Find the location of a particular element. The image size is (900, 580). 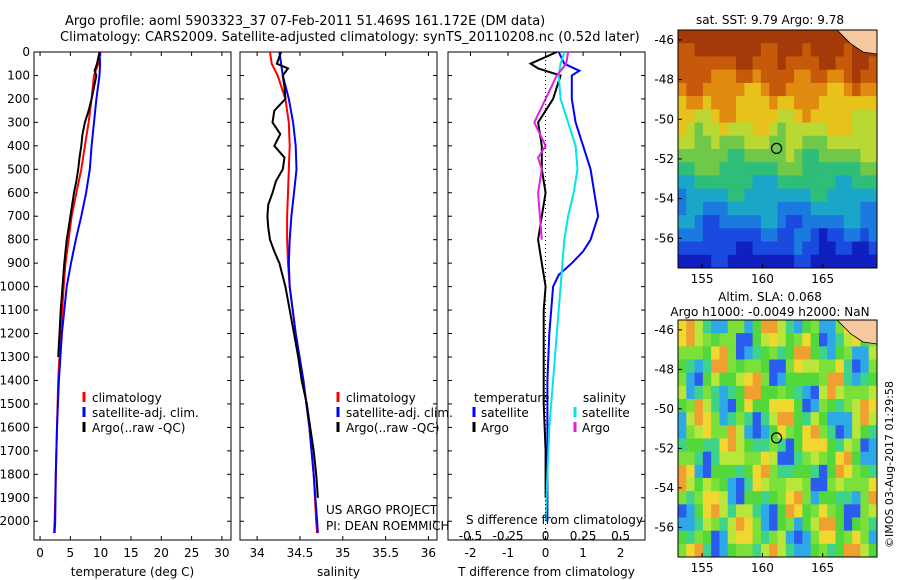

map-frame is located at coordinates (777, 438).